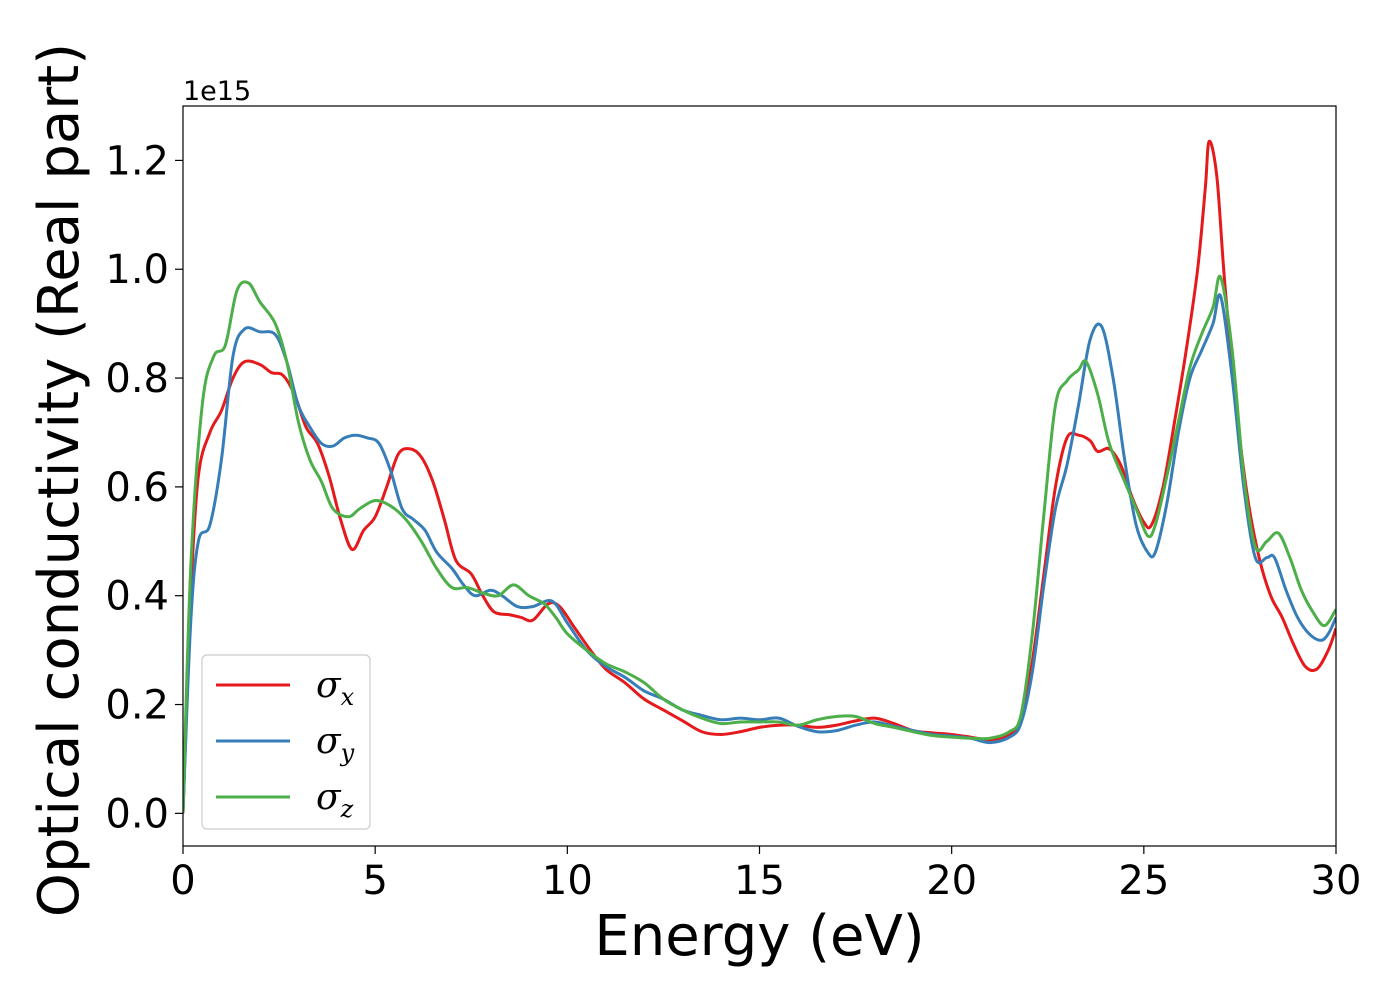  I want to click on x-tick-label: 20, so click(951, 881).